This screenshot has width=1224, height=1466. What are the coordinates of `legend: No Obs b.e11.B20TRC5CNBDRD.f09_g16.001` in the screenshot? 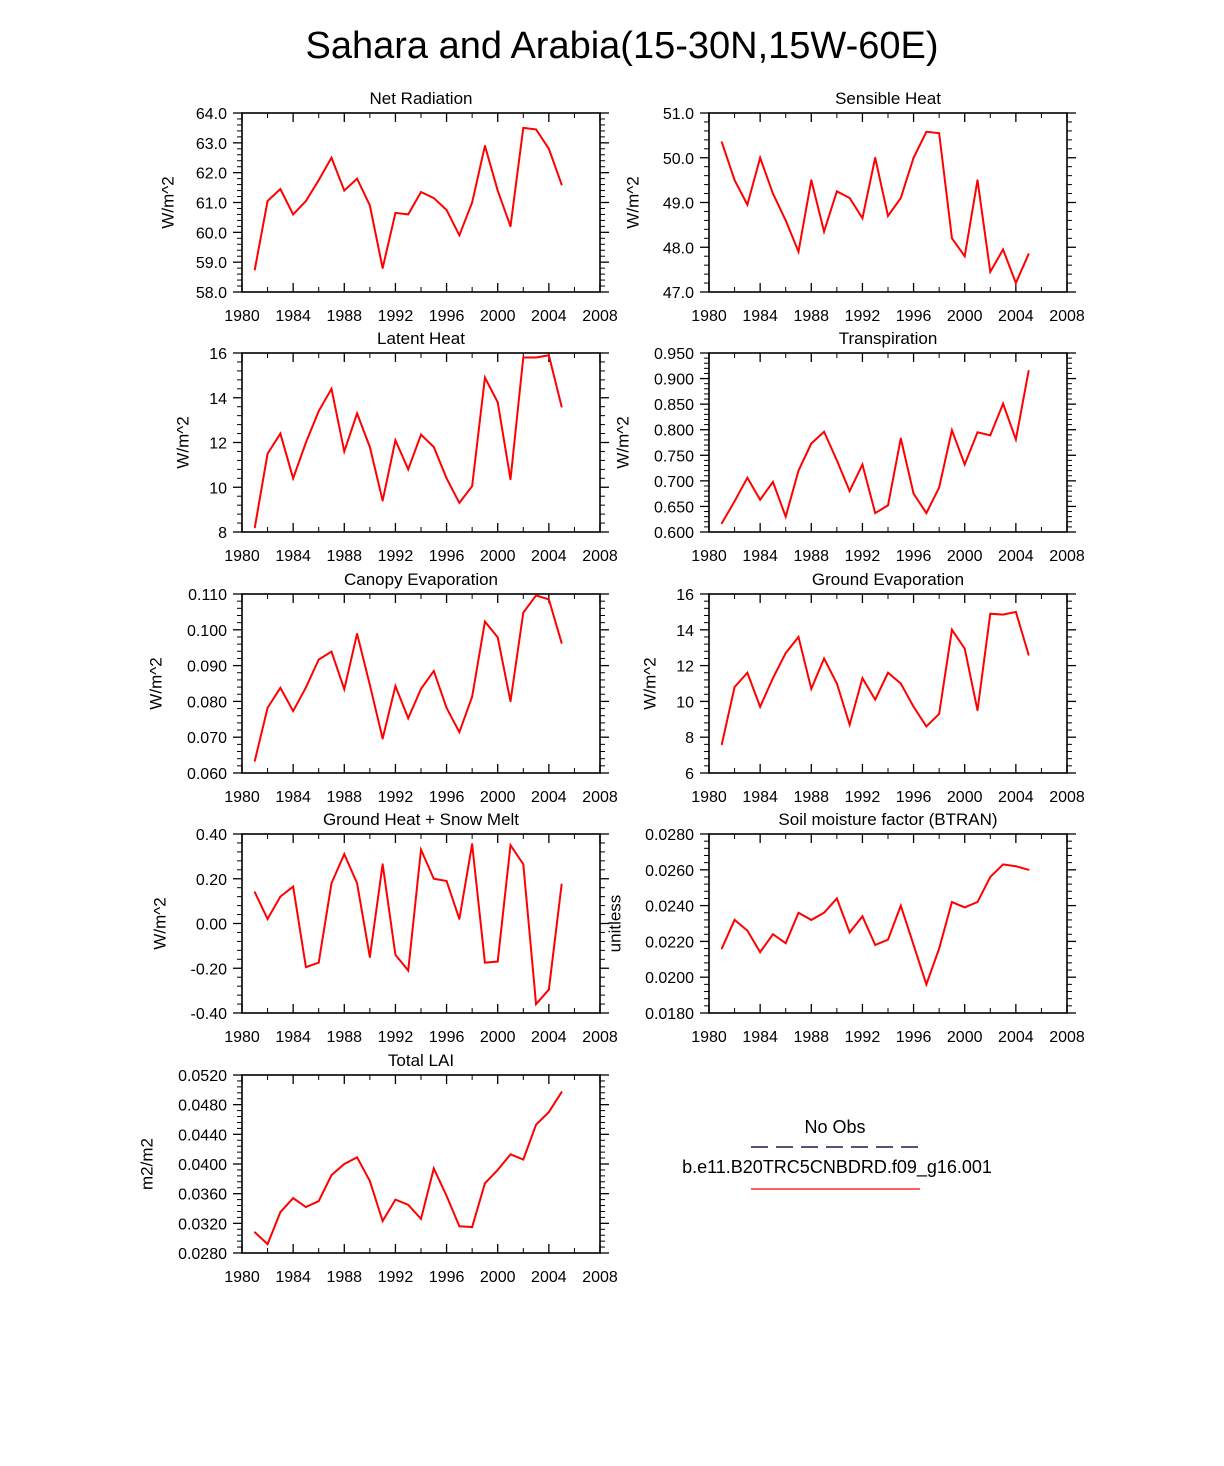 It's located at (837, 1153).